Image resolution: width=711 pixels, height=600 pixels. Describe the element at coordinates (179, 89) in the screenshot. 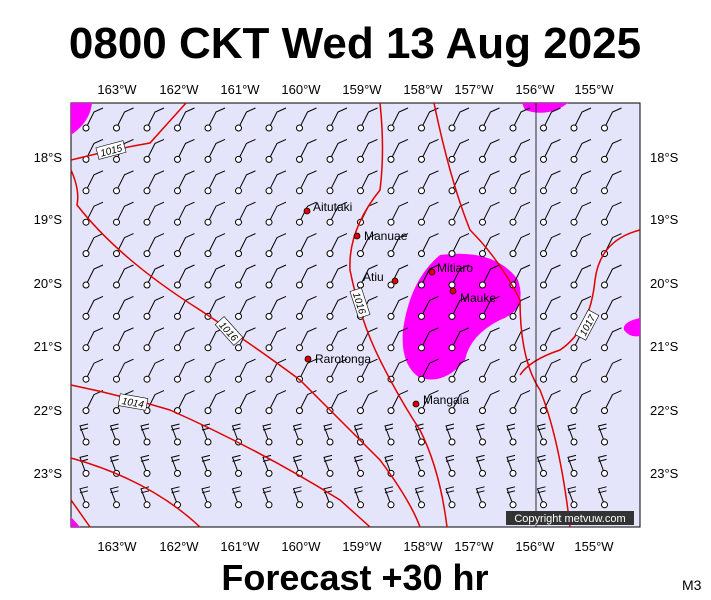

I see `lon-label-top: 162°W` at that location.